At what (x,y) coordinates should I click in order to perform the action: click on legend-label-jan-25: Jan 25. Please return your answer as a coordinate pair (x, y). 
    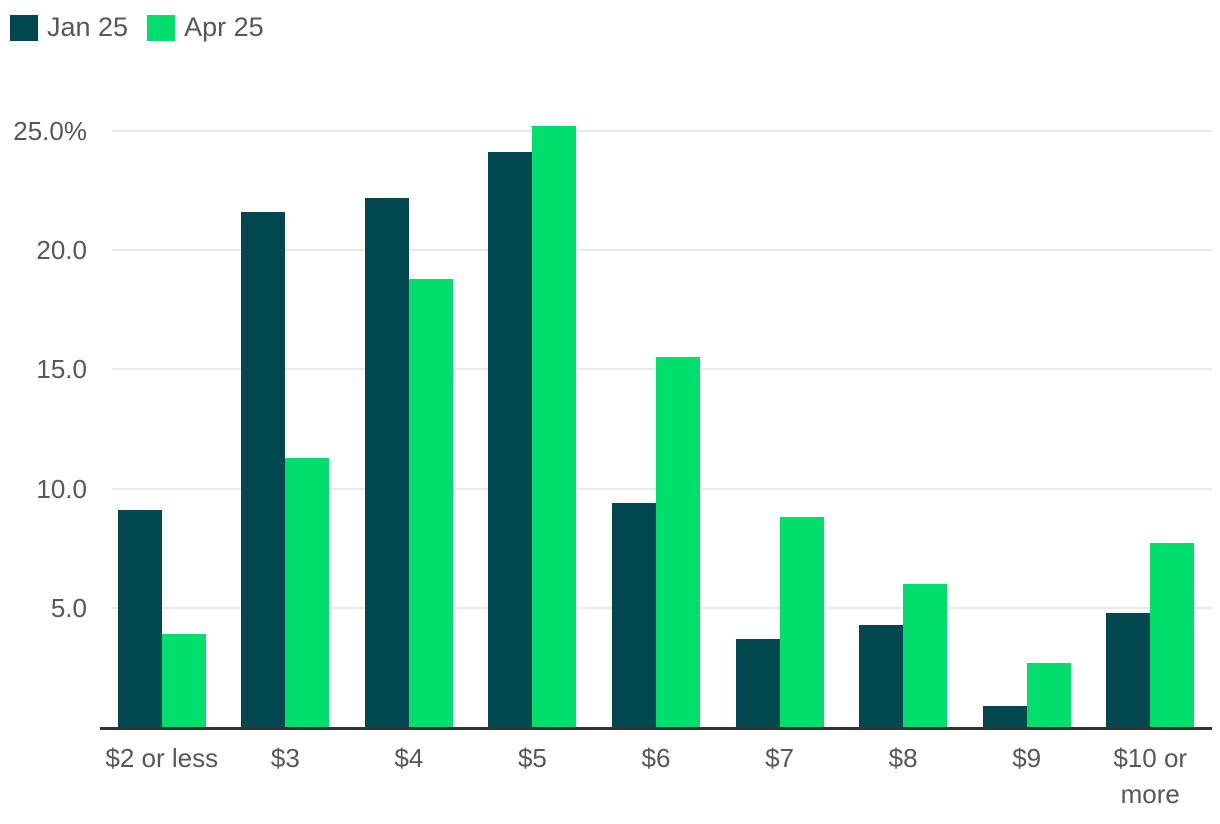
    Looking at the image, I should click on (88, 27).